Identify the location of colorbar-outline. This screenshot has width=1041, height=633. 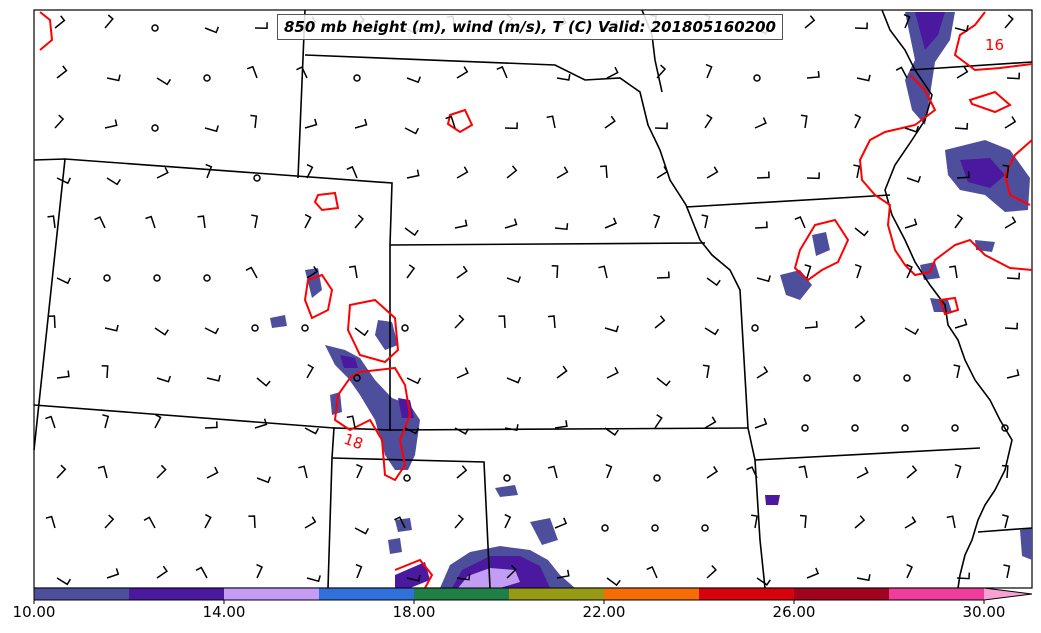
(533, 594).